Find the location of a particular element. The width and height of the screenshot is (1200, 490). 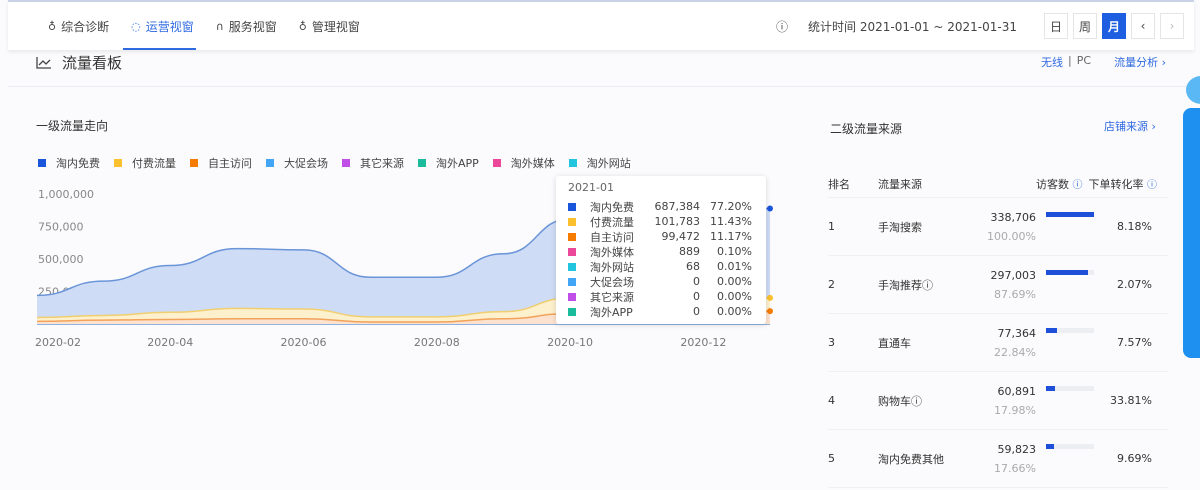

tab-2: ∩ 服务视窗 is located at coordinates (246, 26).